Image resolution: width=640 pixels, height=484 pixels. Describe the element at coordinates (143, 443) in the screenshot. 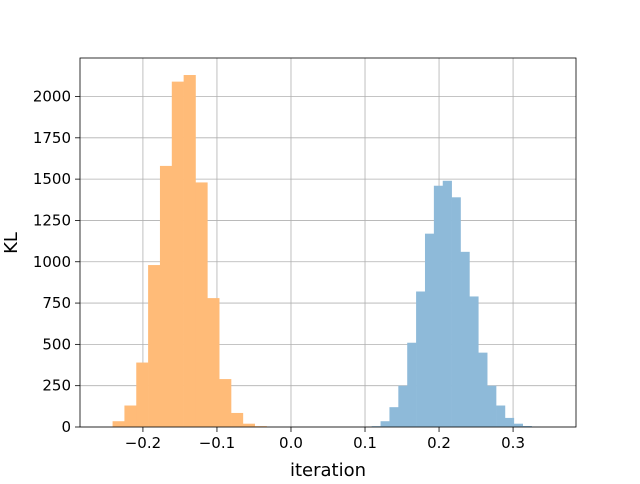

I see `x-tick-label: −0.2` at that location.